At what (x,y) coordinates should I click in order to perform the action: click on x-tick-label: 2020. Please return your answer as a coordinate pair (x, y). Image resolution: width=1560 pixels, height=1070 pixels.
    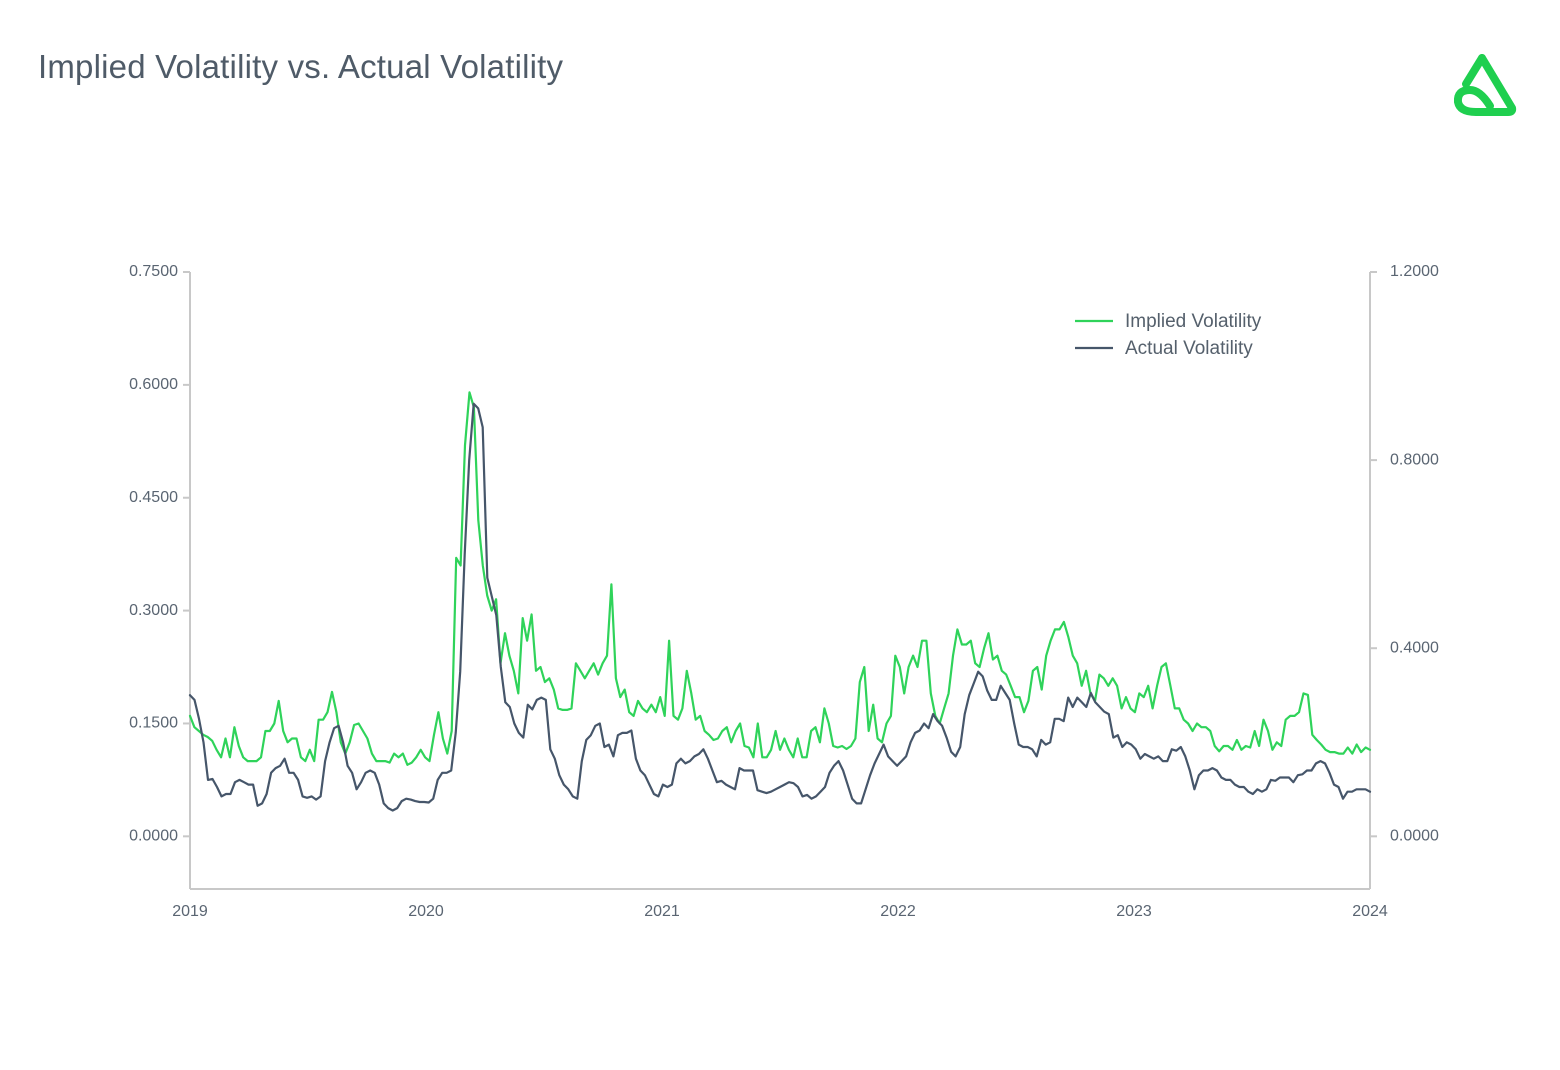
    Looking at the image, I should click on (426, 911).